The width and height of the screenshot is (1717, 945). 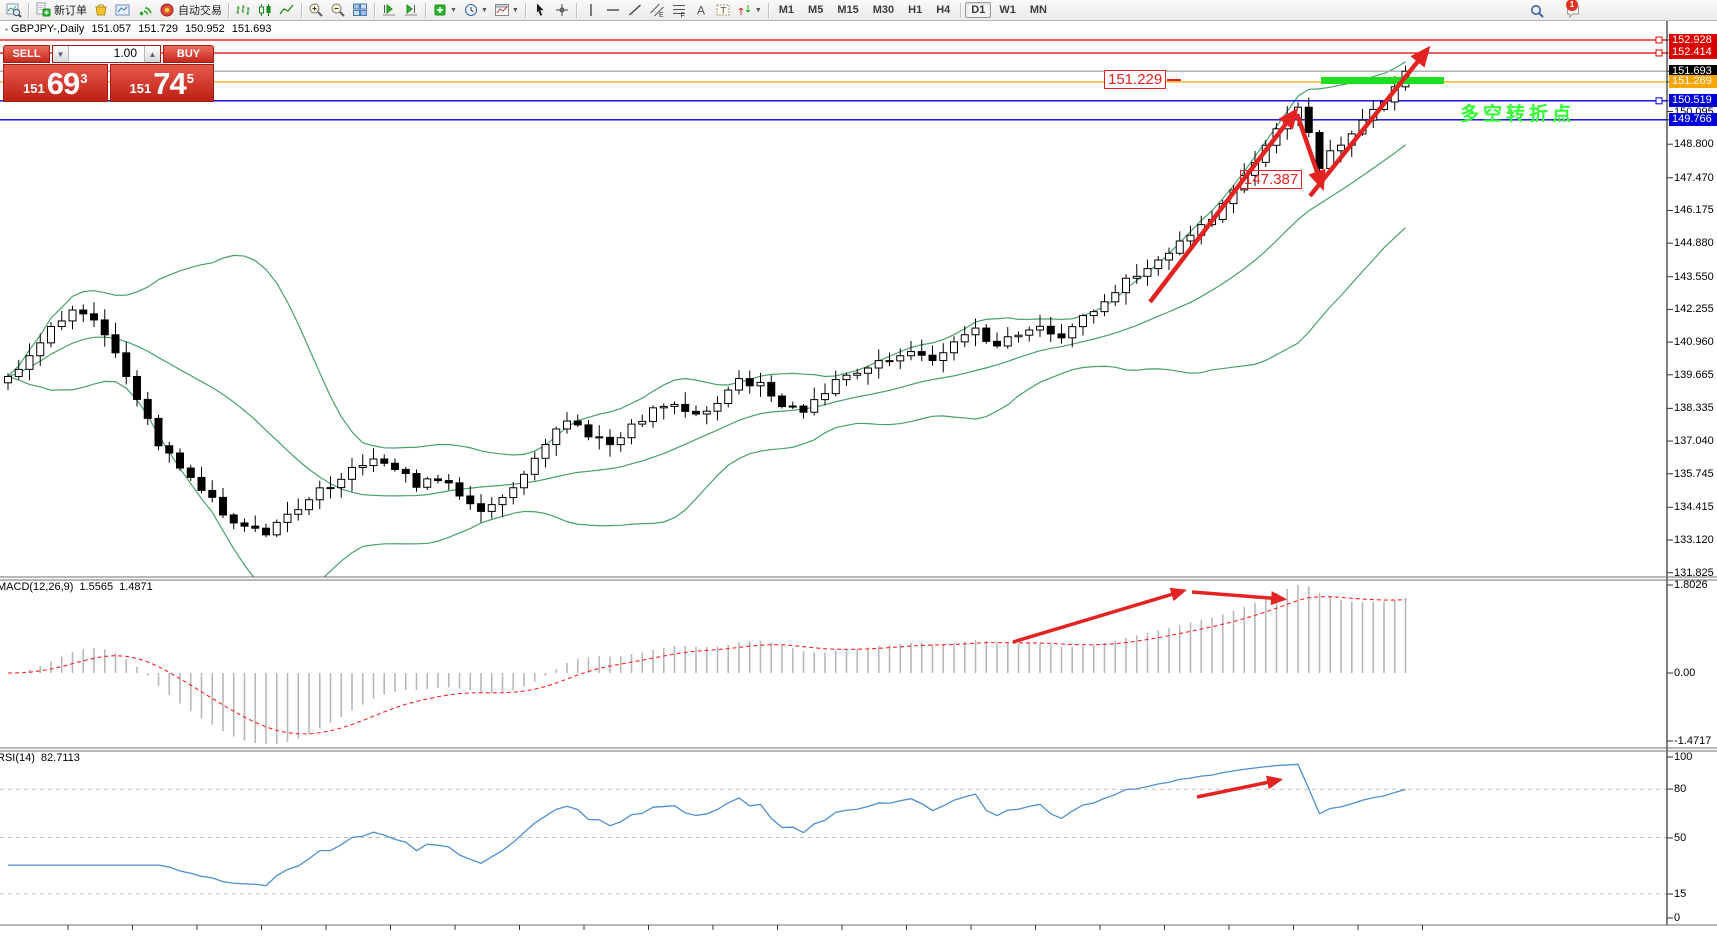 I want to click on arrows-tool: ▼, so click(x=749, y=10).